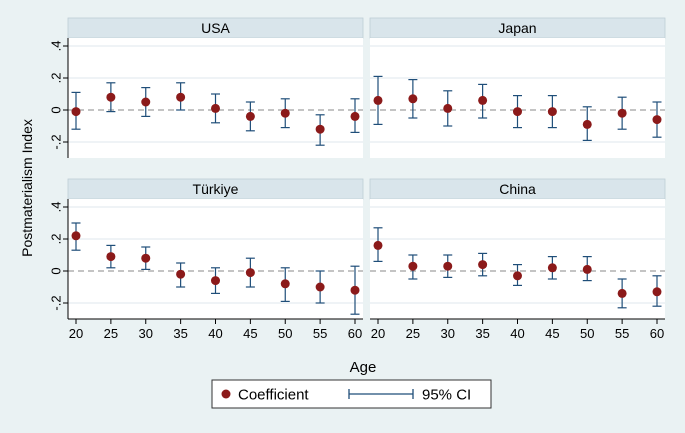 The width and height of the screenshot is (685, 433). What do you see at coordinates (517, 189) in the screenshot?
I see `panel-title: China` at bounding box center [517, 189].